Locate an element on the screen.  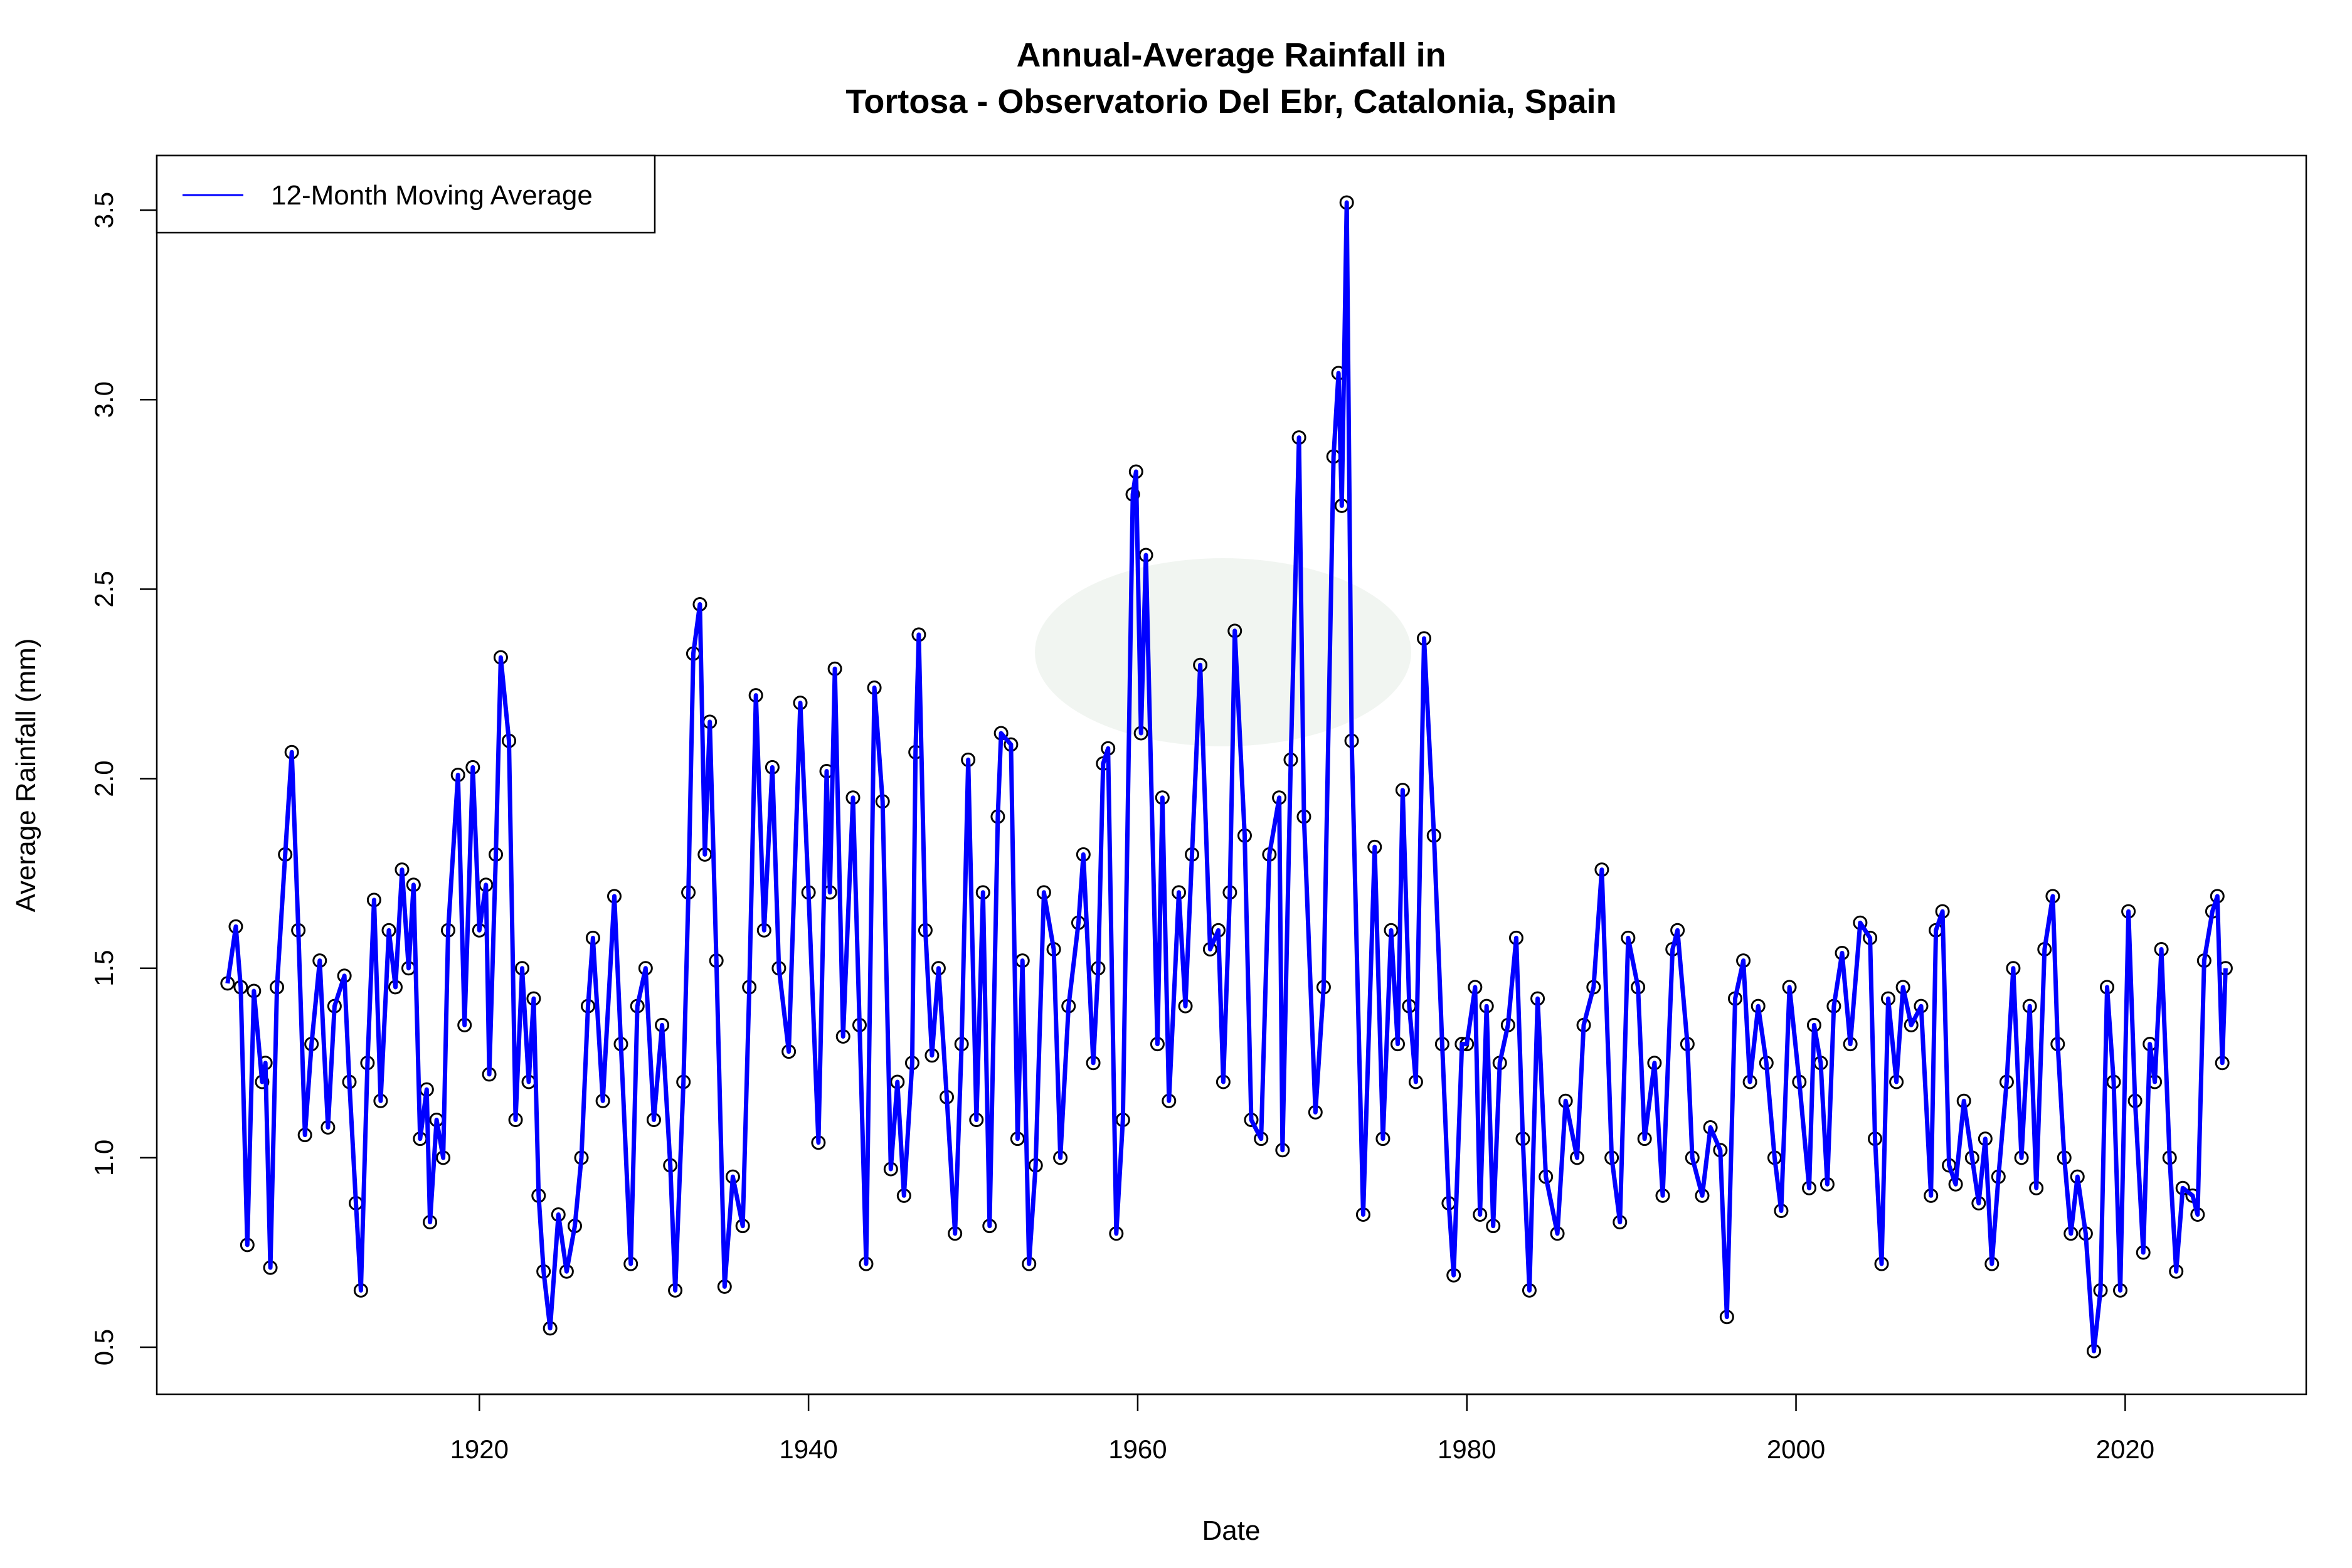
x-tick-label: 1960 is located at coordinates (1137, 1449).